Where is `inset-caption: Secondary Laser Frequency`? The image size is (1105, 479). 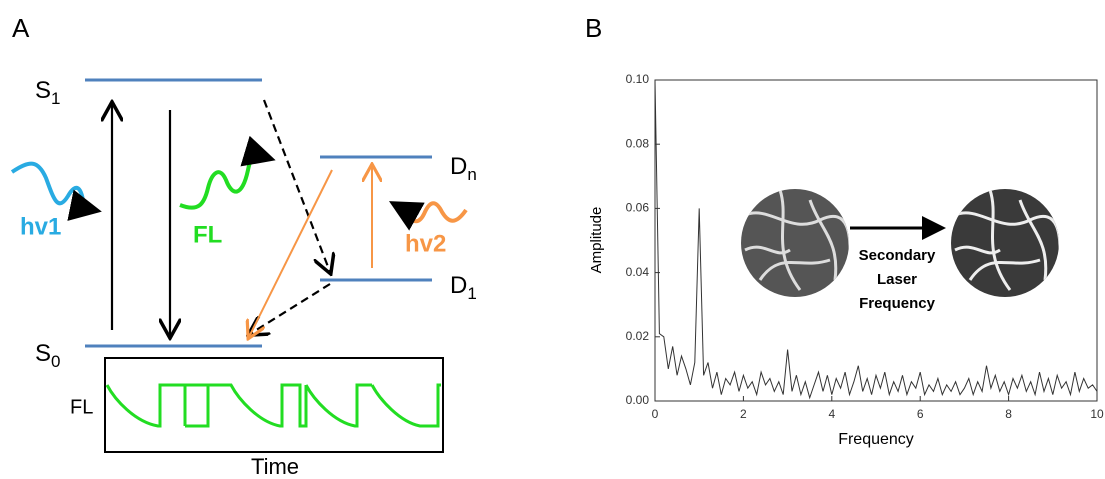 inset-caption: Secondary Laser Frequency is located at coordinates (897, 279).